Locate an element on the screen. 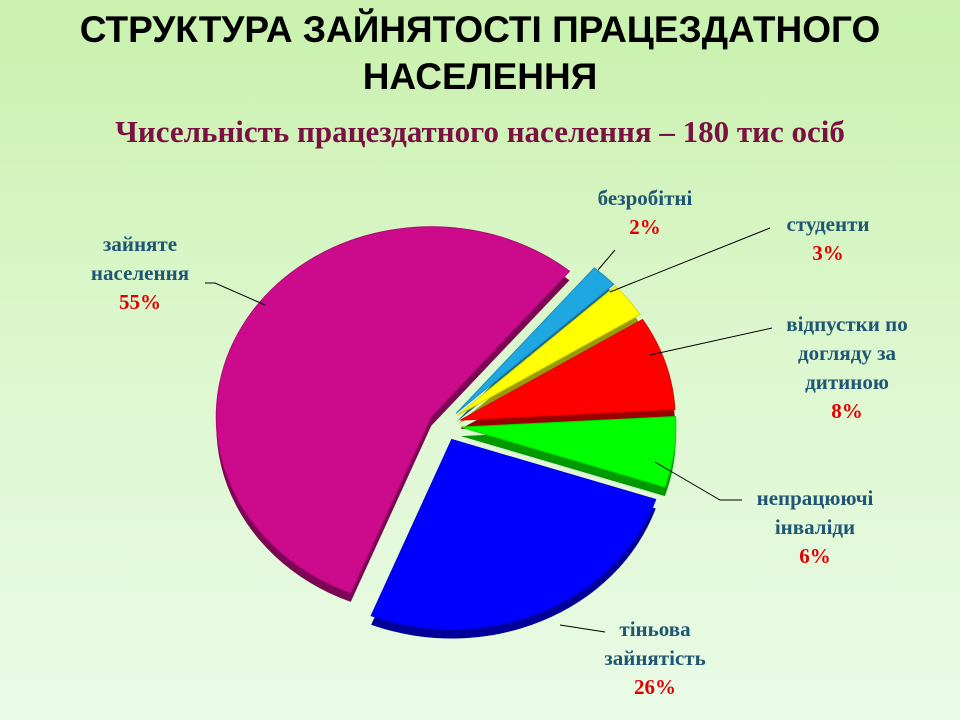  category-label: студенти is located at coordinates (828, 224).